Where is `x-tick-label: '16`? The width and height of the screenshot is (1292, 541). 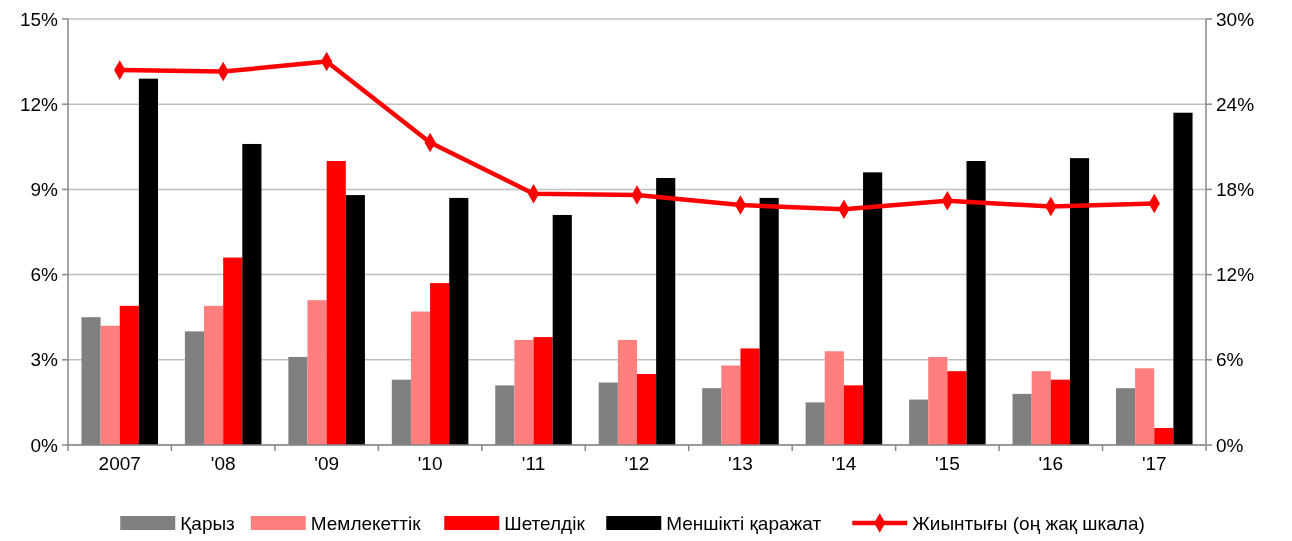
x-tick-label: '16 is located at coordinates (1051, 463).